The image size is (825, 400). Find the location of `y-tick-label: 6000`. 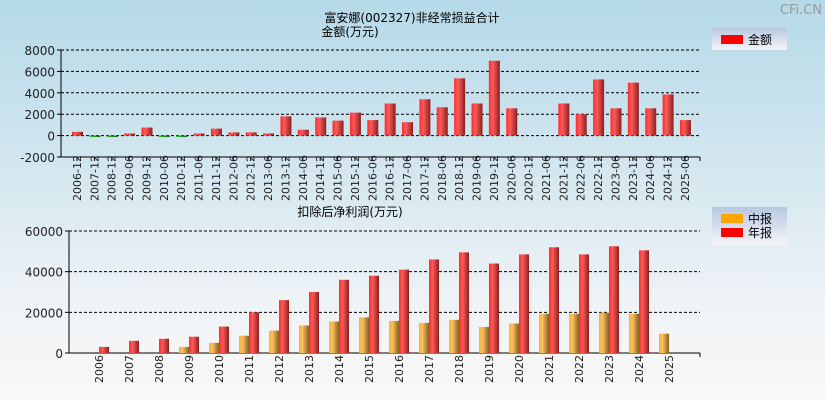

y-tick-label: 6000 is located at coordinates (39, 72).